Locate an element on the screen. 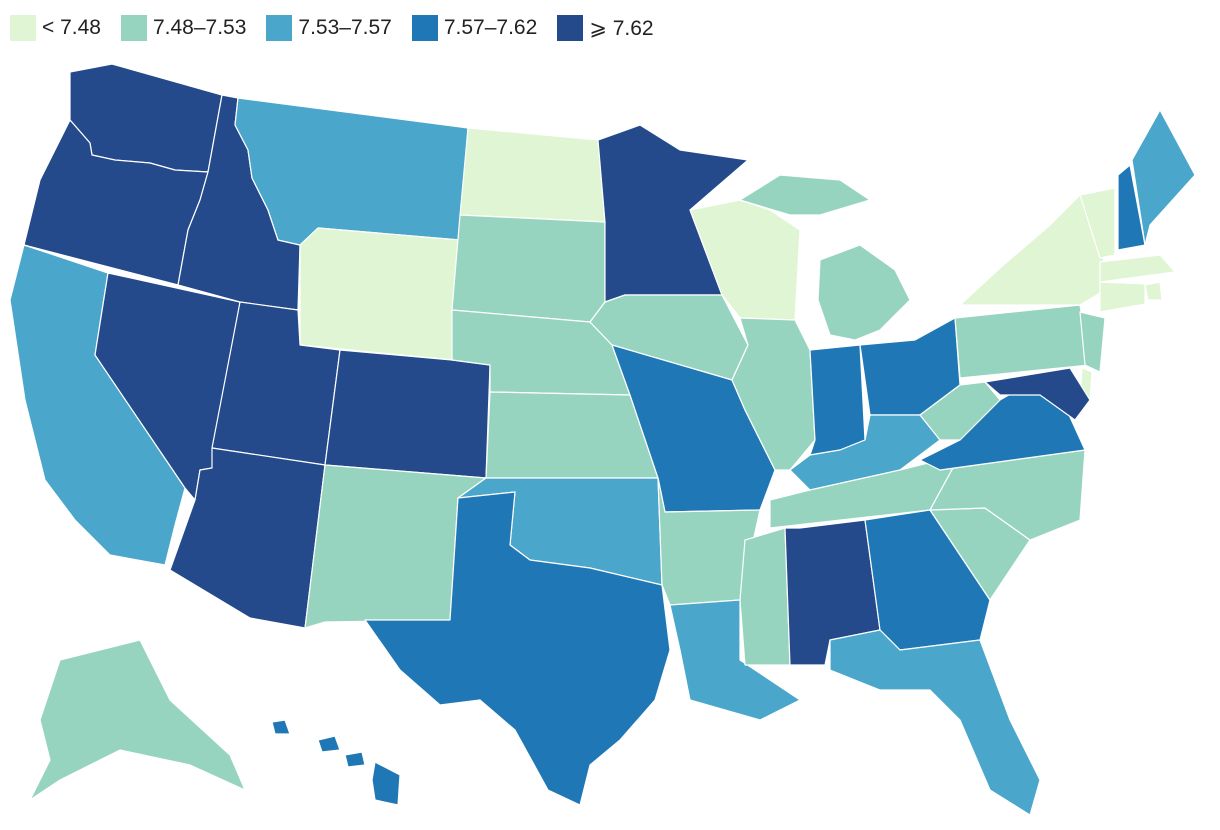 The width and height of the screenshot is (1220, 830). state-ms is located at coordinates (765, 596).